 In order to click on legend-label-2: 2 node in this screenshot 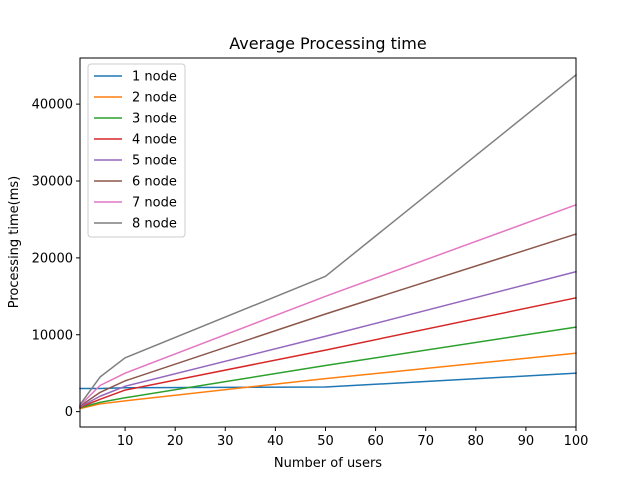, I will do `click(154, 98)`.